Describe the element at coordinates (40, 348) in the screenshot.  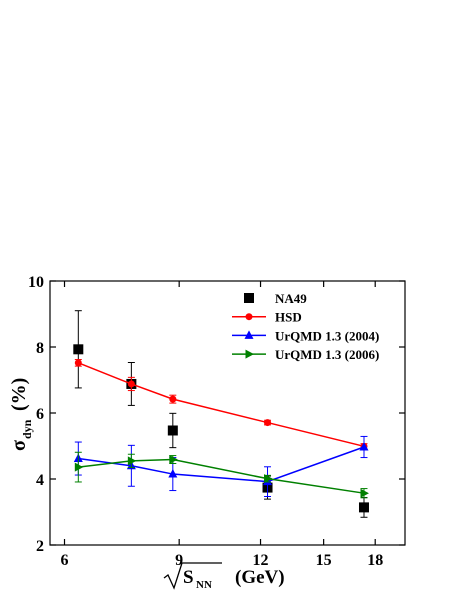
I see `y-tick-label: 8` at that location.